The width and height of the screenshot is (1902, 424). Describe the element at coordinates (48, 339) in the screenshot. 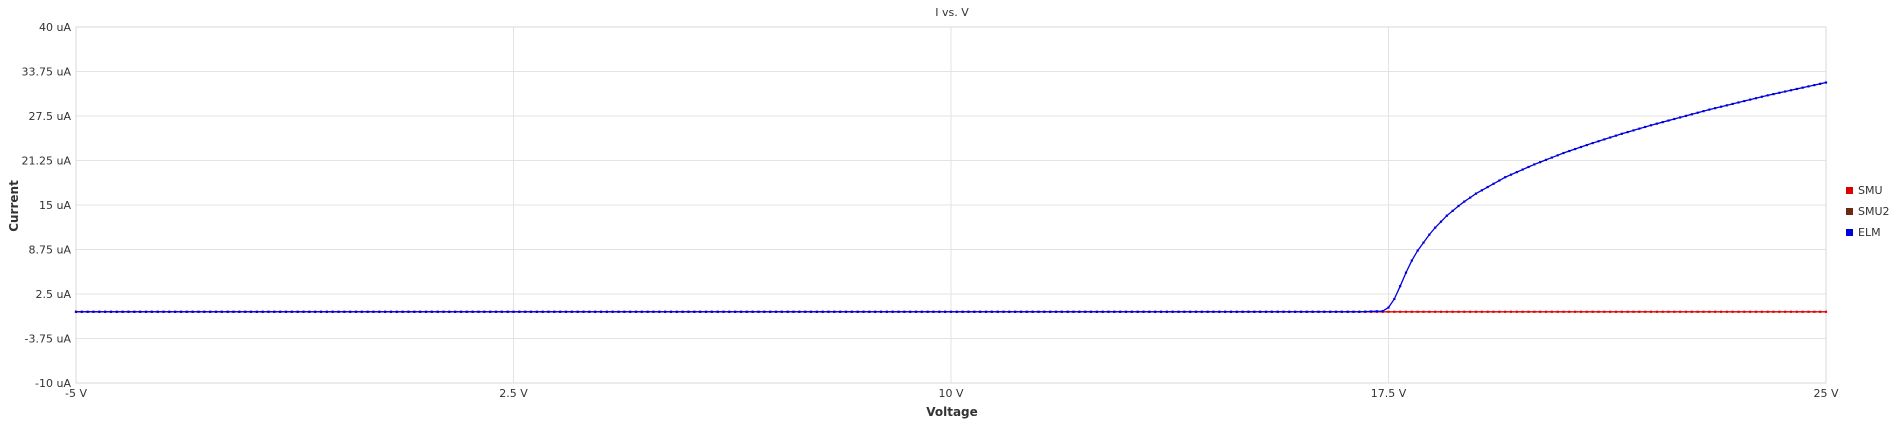

I see `y-tick-label: -3.75 uA` at that location.